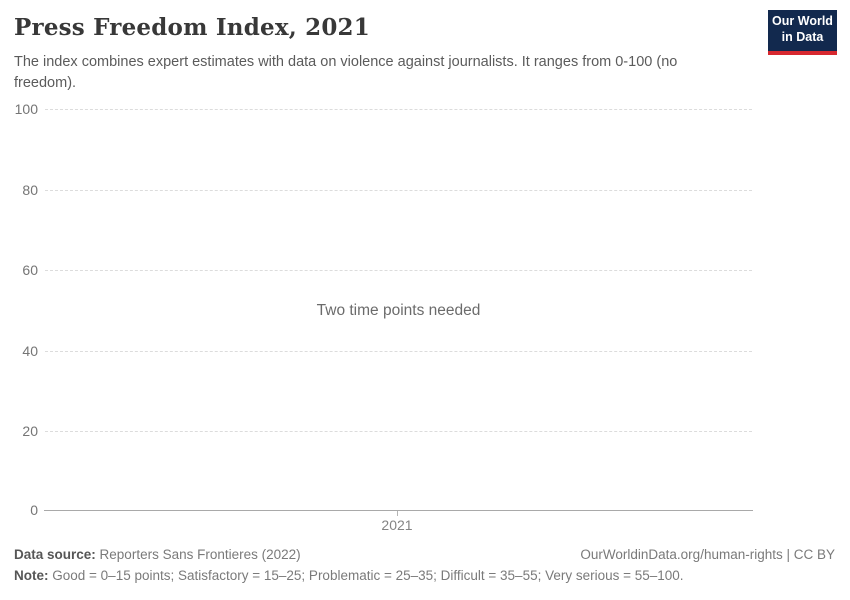  What do you see at coordinates (34, 510) in the screenshot?
I see `y-axis-tick-label: 0` at bounding box center [34, 510].